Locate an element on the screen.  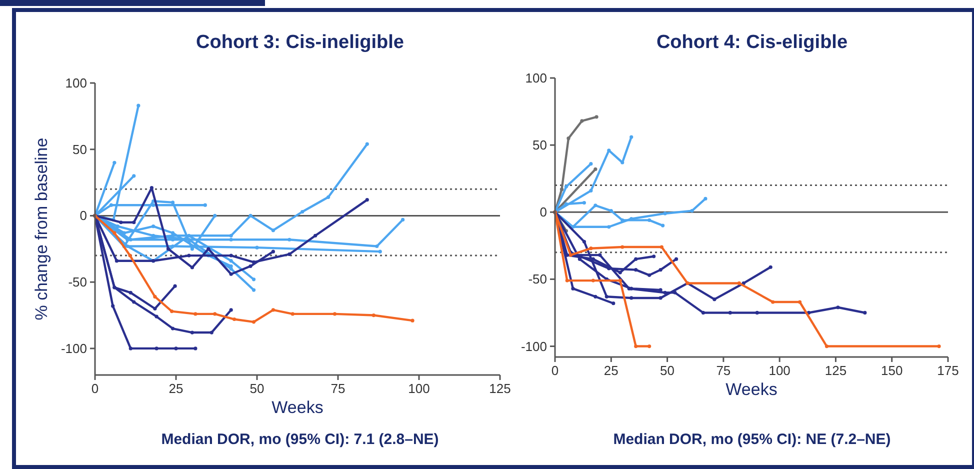
text: Median DOR, mo (95% CI): NE (7.2–NE) is located at coordinates (752, 439).